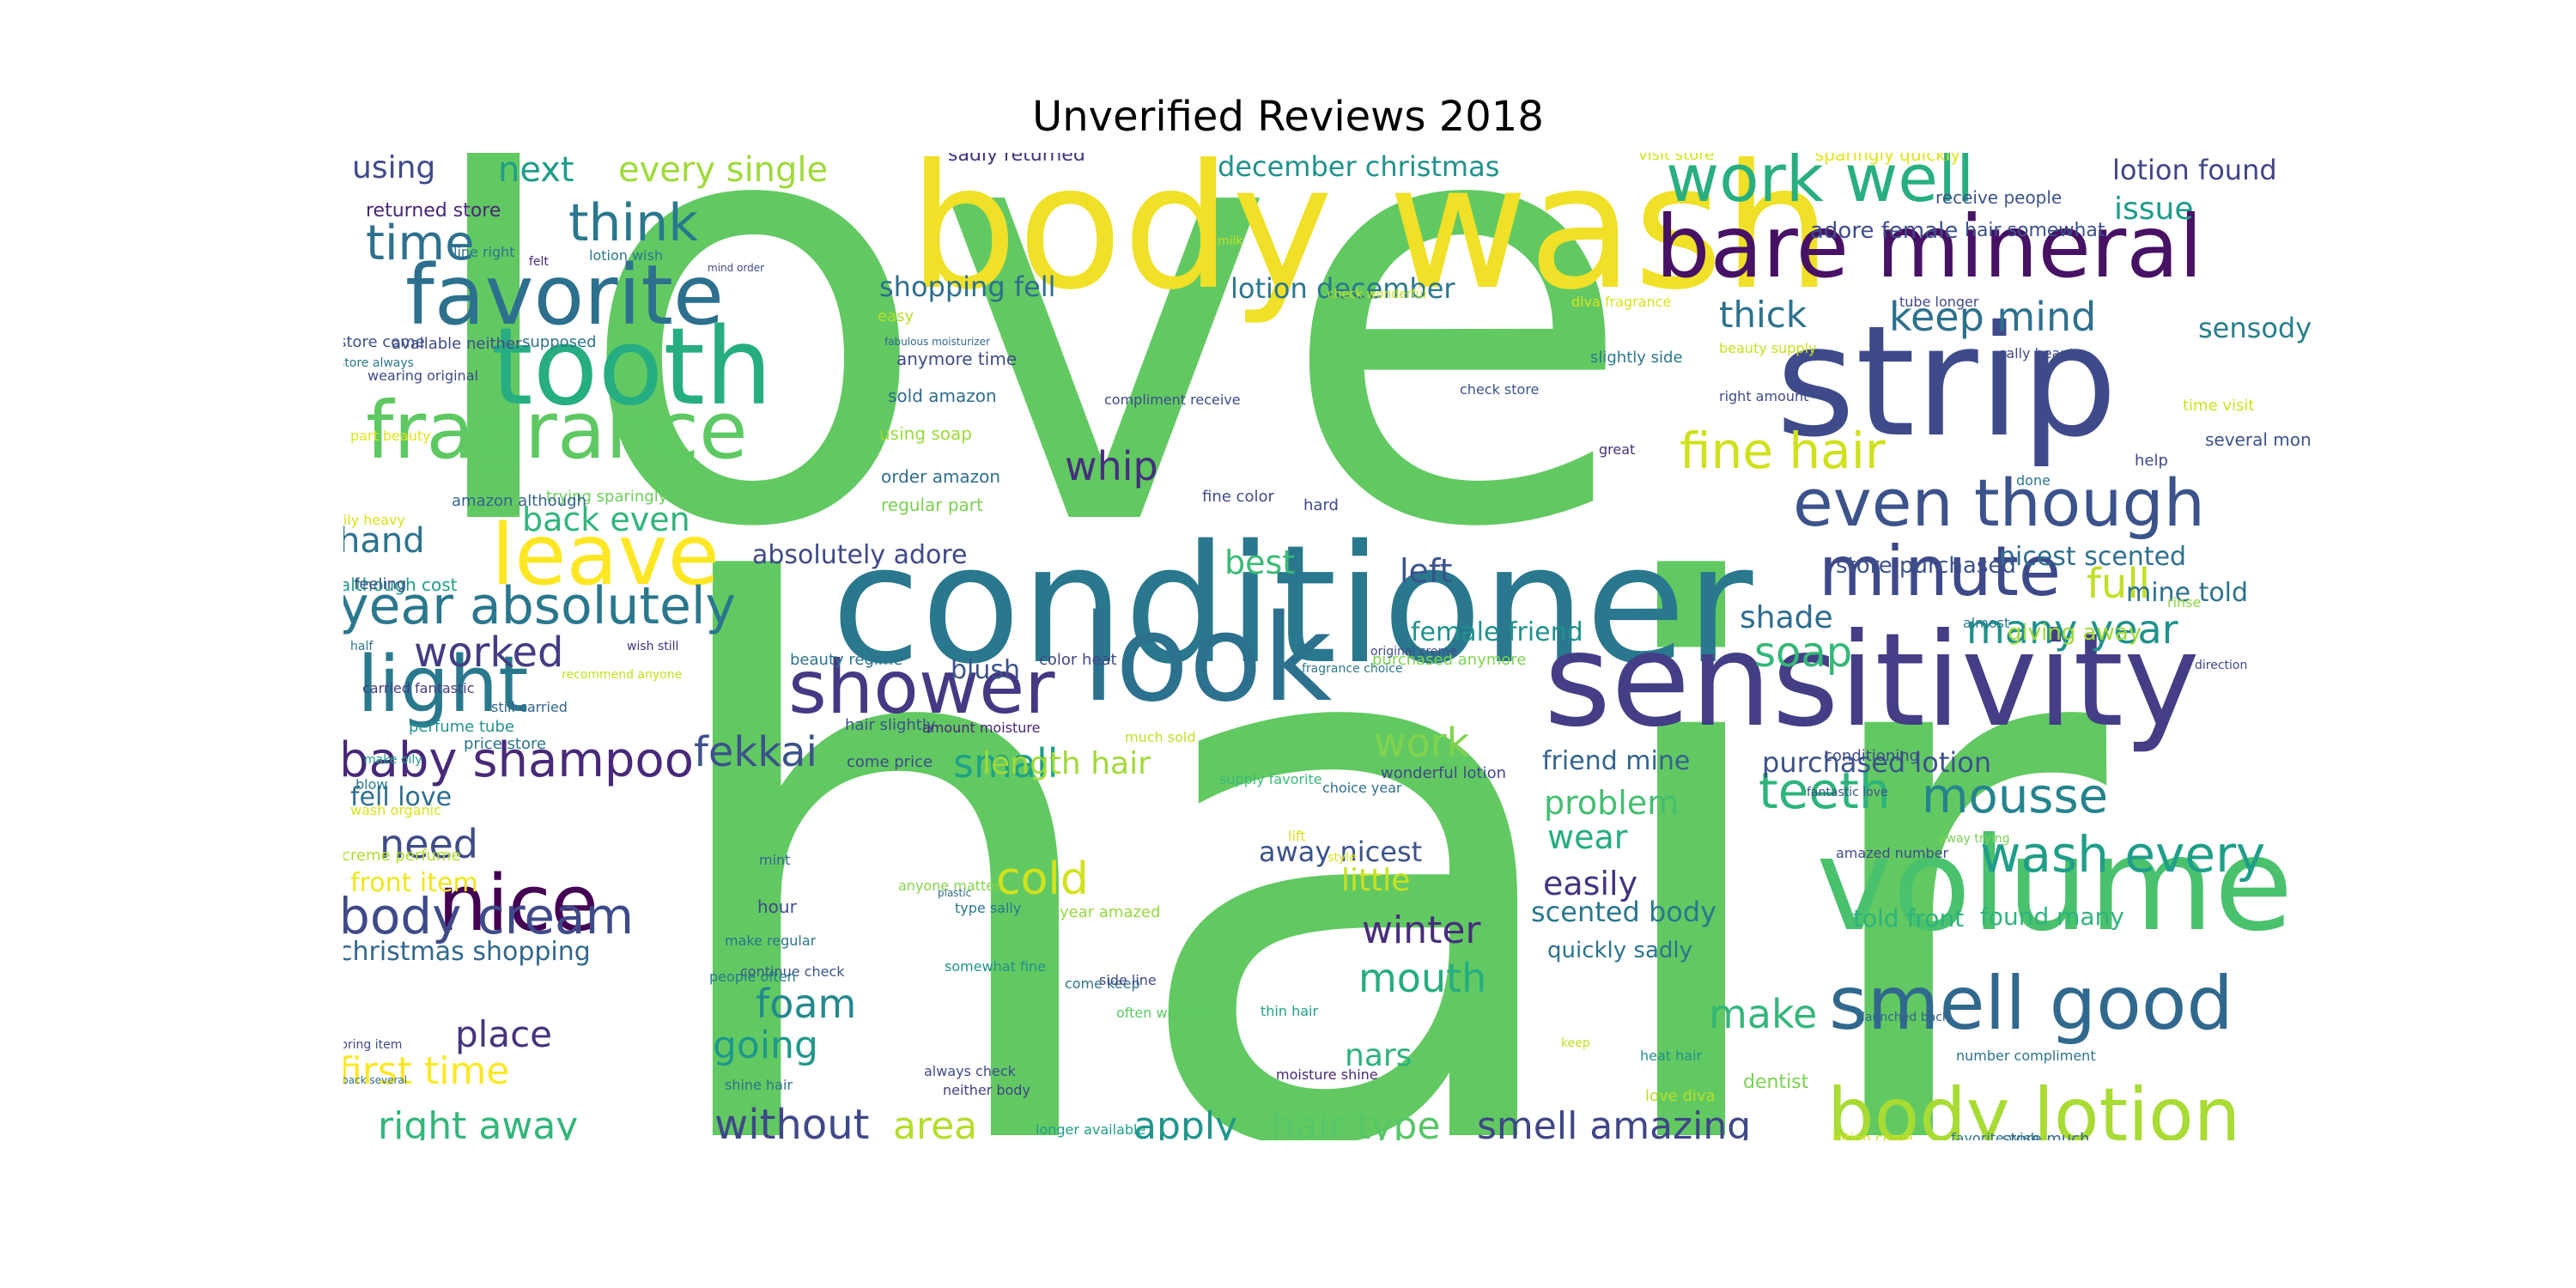 The image size is (2576, 1288). I want to click on cloud-word: heat hair, so click(1671, 1056).